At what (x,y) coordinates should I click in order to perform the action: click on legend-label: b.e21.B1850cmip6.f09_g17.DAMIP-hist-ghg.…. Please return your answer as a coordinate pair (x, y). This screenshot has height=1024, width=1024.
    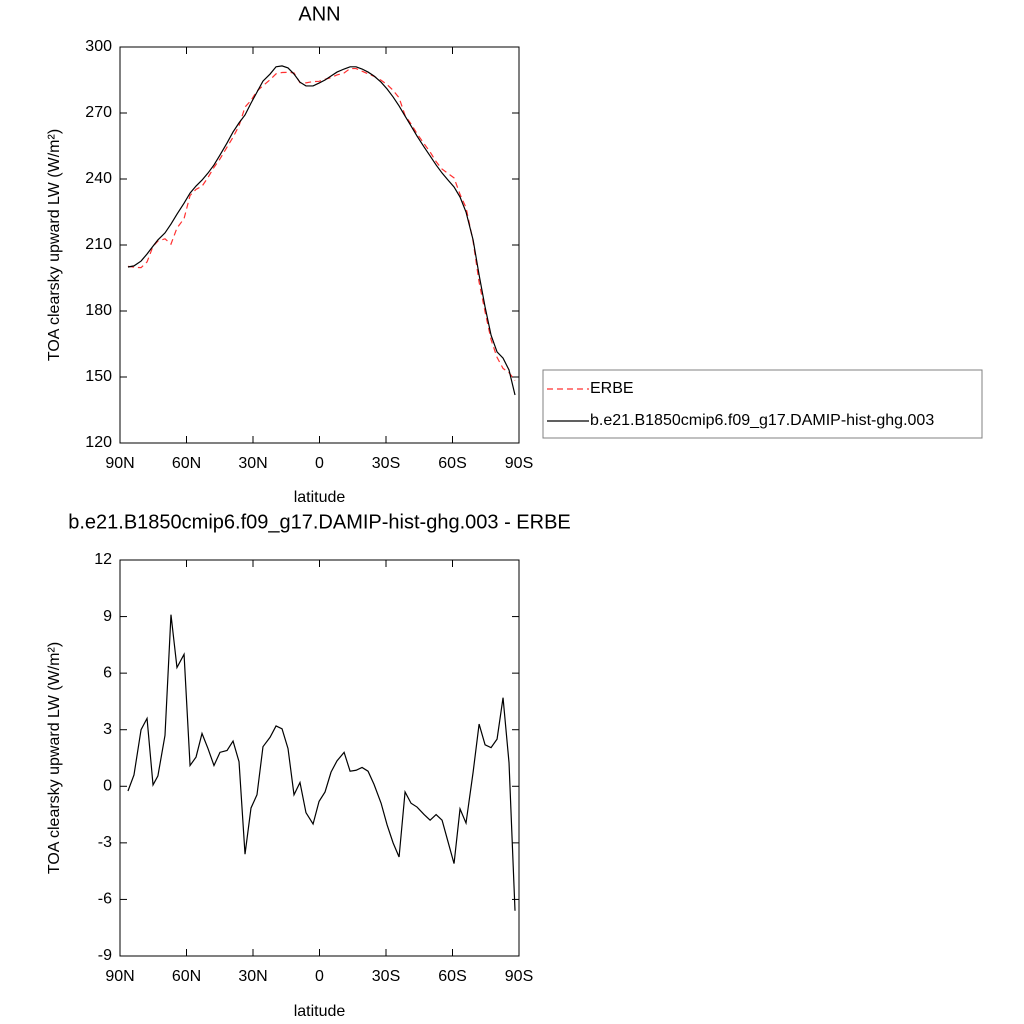
    Looking at the image, I should click on (762, 420).